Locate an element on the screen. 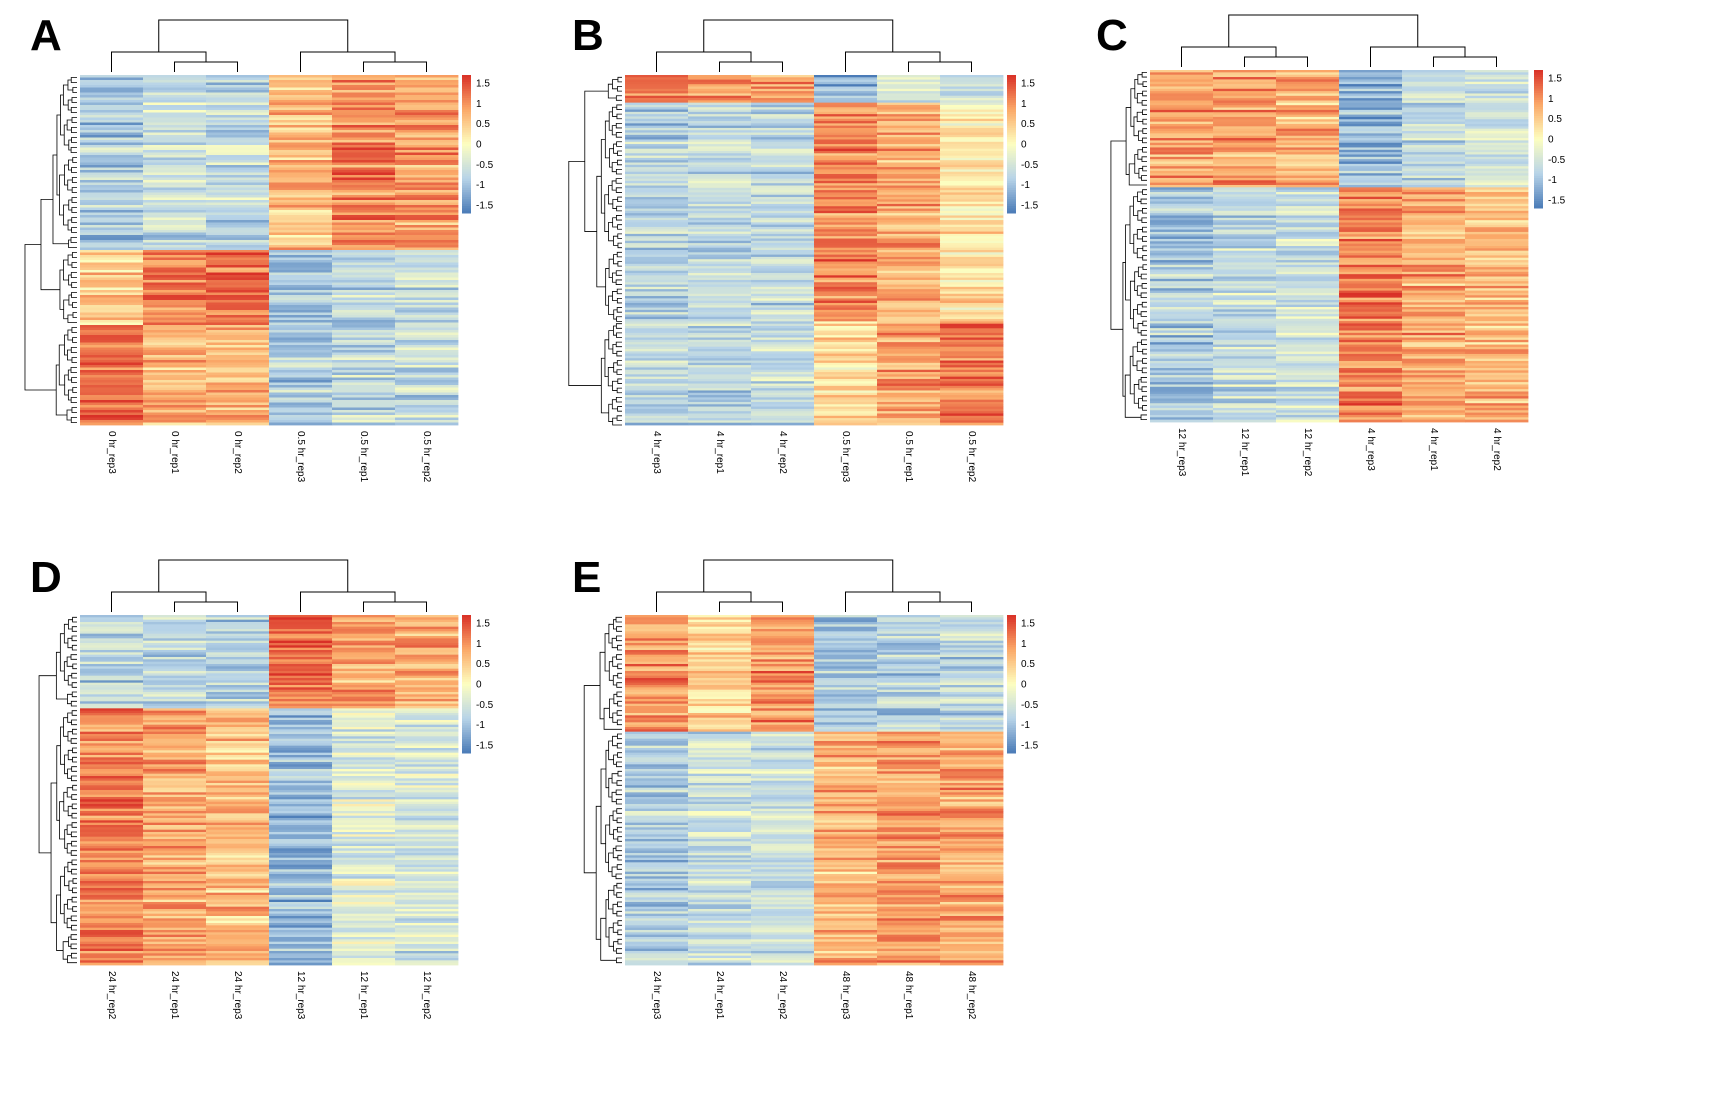 The width and height of the screenshot is (1713, 1110). row-dendrogram is located at coordinates (50, 250).